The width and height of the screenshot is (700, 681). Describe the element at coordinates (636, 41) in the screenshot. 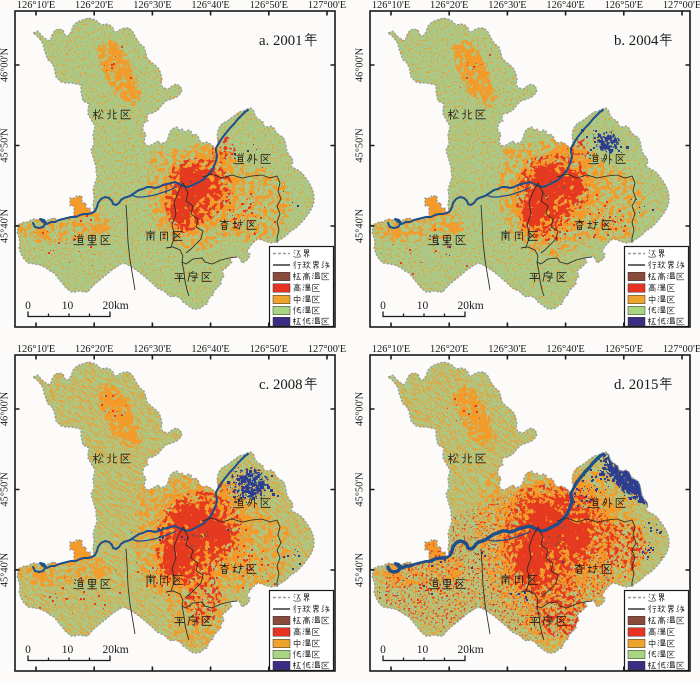

I see `svg-text: b. 2004` at that location.